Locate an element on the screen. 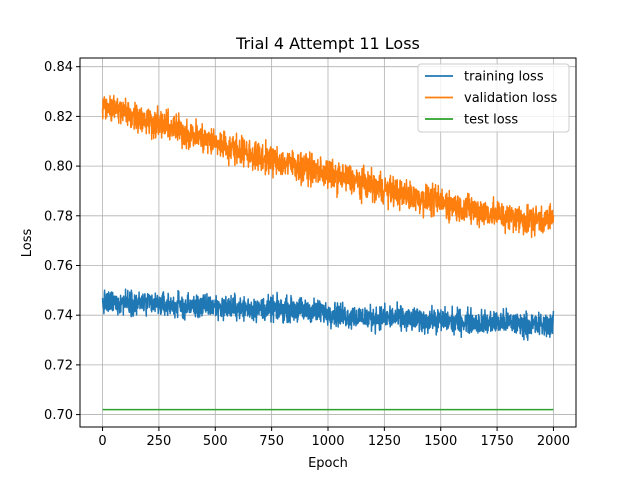 The height and width of the screenshot is (480, 640). x-axis: 0 250 500 750 1000 1250 1500 1750 2000 is located at coordinates (334, 438).